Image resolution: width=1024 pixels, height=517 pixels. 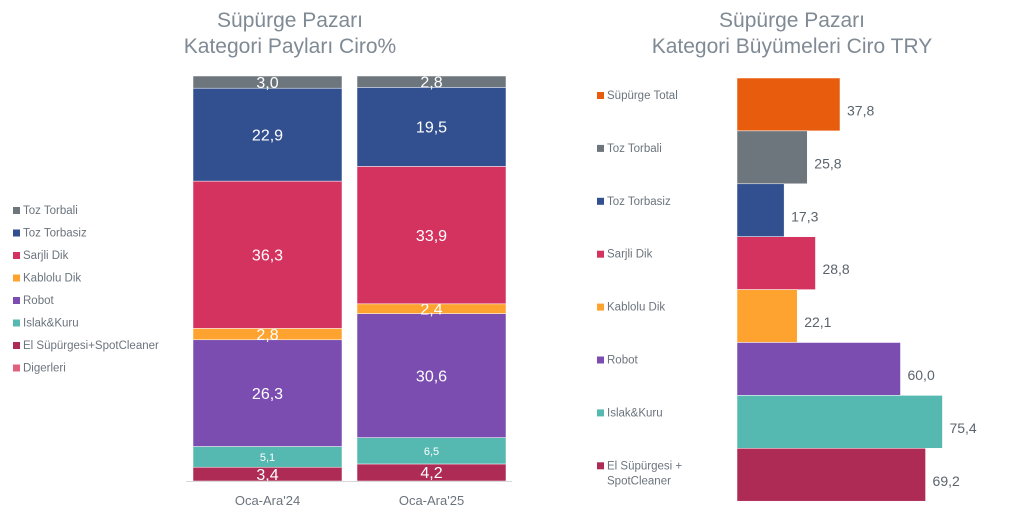 What do you see at coordinates (639, 481) in the screenshot?
I see `legend-label-right-el-s-p-rgesi-spotcleaner-line2: SpotCleaner` at bounding box center [639, 481].